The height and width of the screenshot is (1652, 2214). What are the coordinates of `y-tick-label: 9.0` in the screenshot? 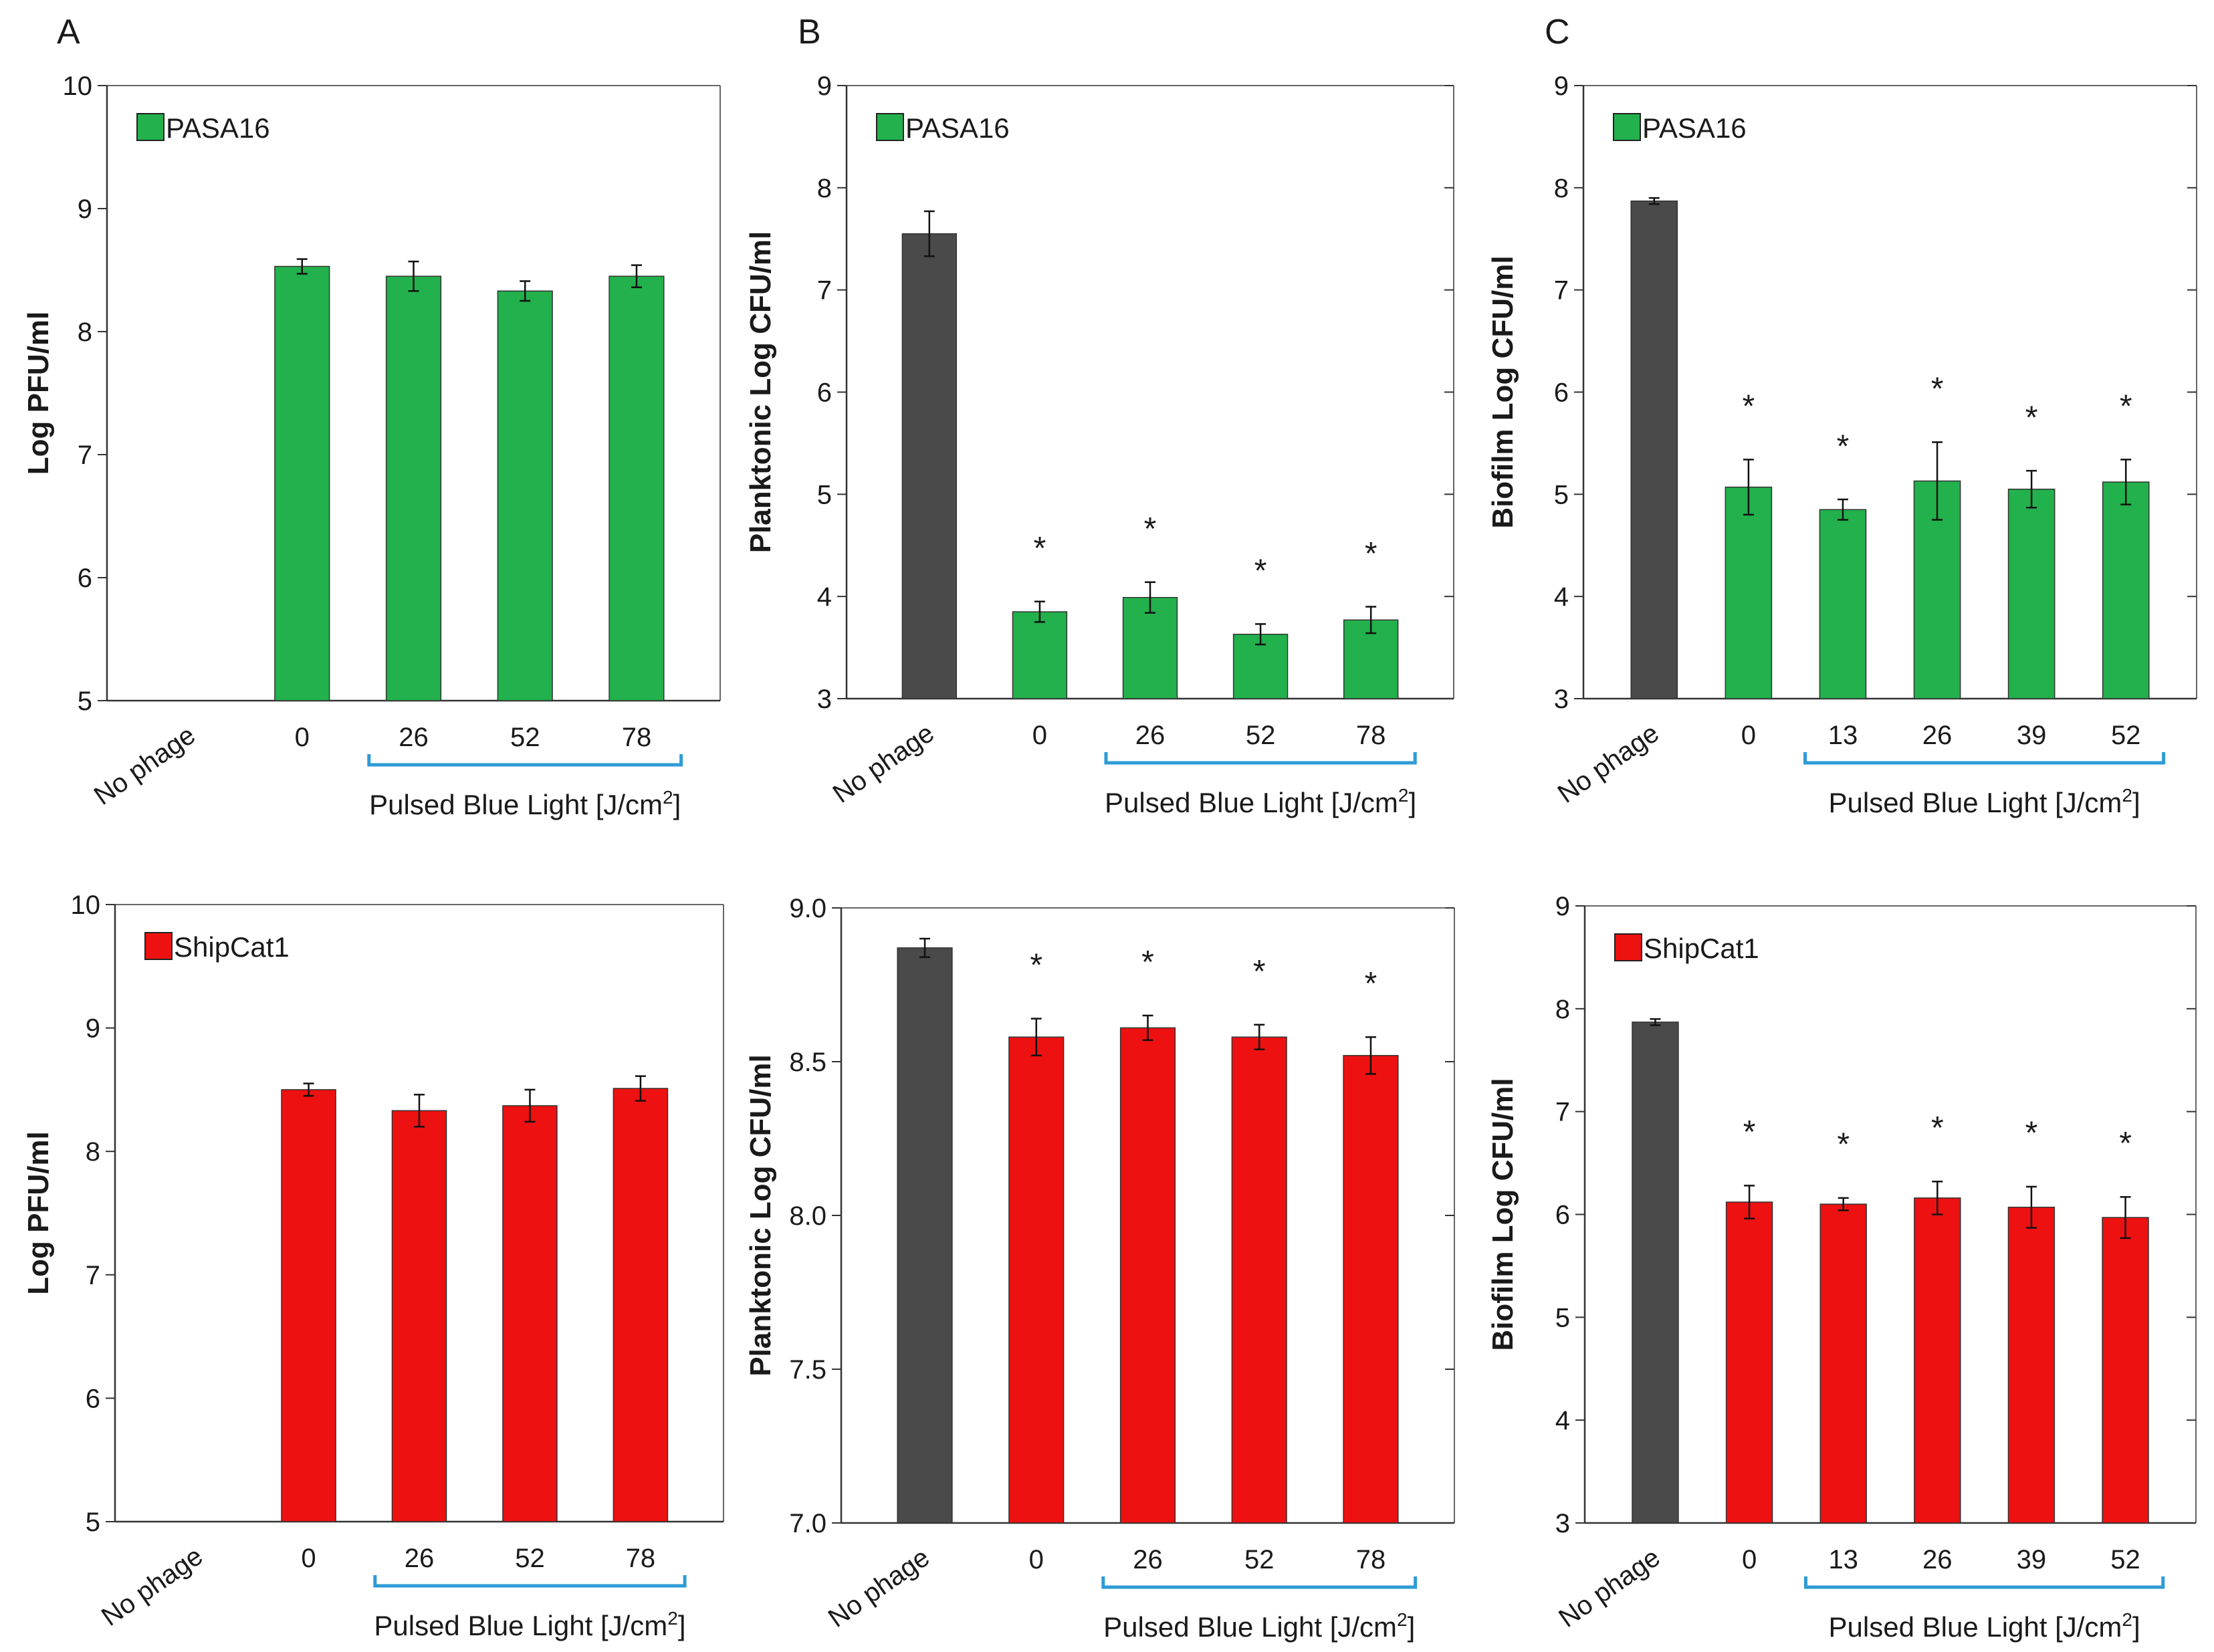 It's located at (807, 909).